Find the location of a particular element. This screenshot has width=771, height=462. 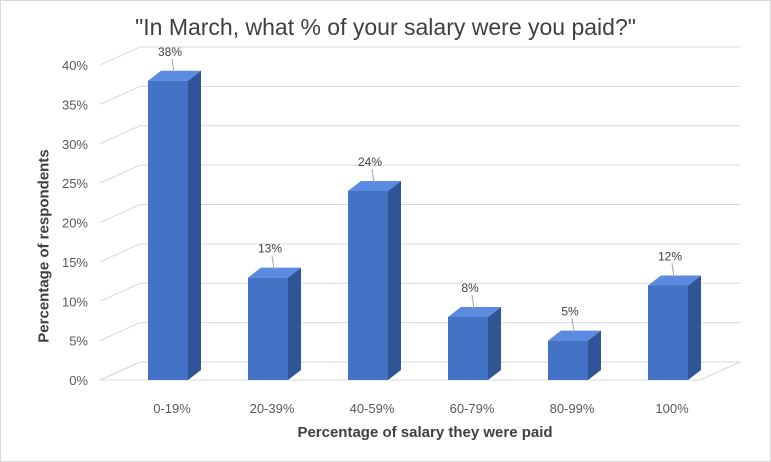

y-axis-label: Percentage of respondents is located at coordinates (44, 246).